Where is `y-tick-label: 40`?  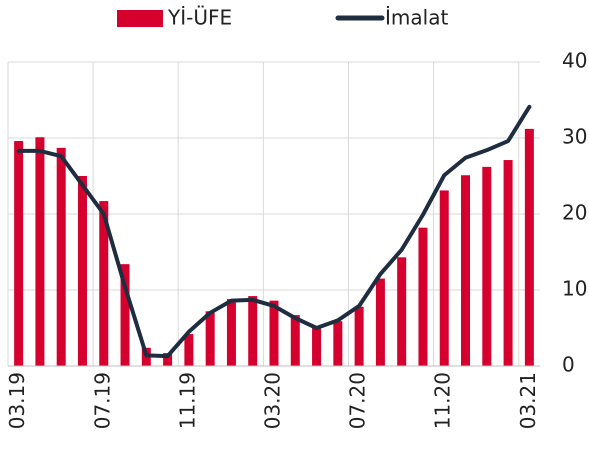 y-tick-label: 40 is located at coordinates (574, 61).